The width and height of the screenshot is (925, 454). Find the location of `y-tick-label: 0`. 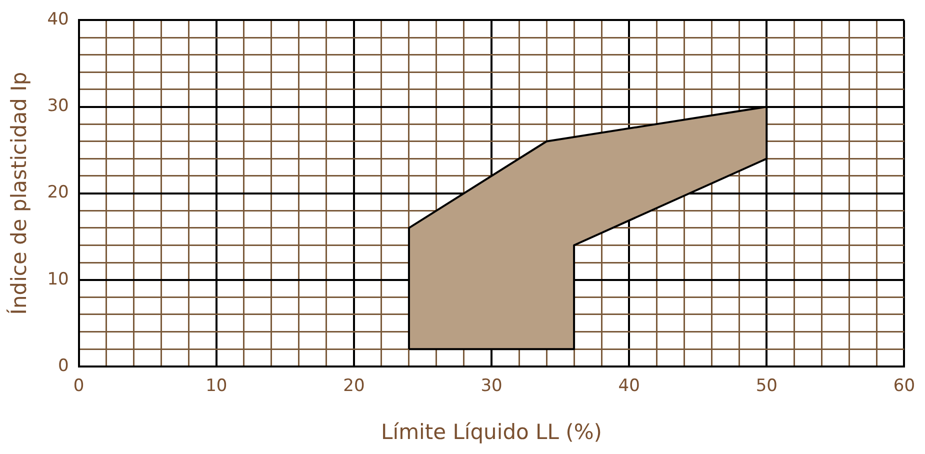

y-tick-label: 0 is located at coordinates (63, 366).